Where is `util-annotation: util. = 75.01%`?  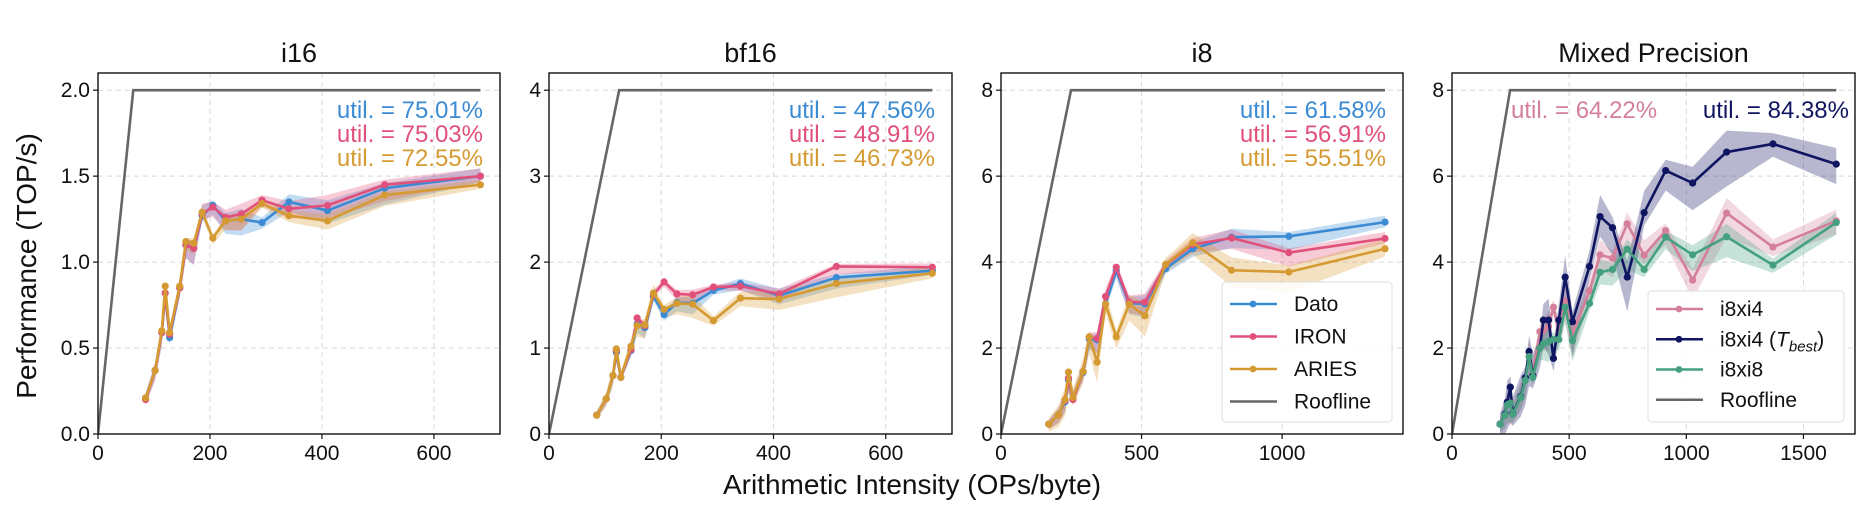 util-annotation: util. = 75.01% is located at coordinates (410, 110).